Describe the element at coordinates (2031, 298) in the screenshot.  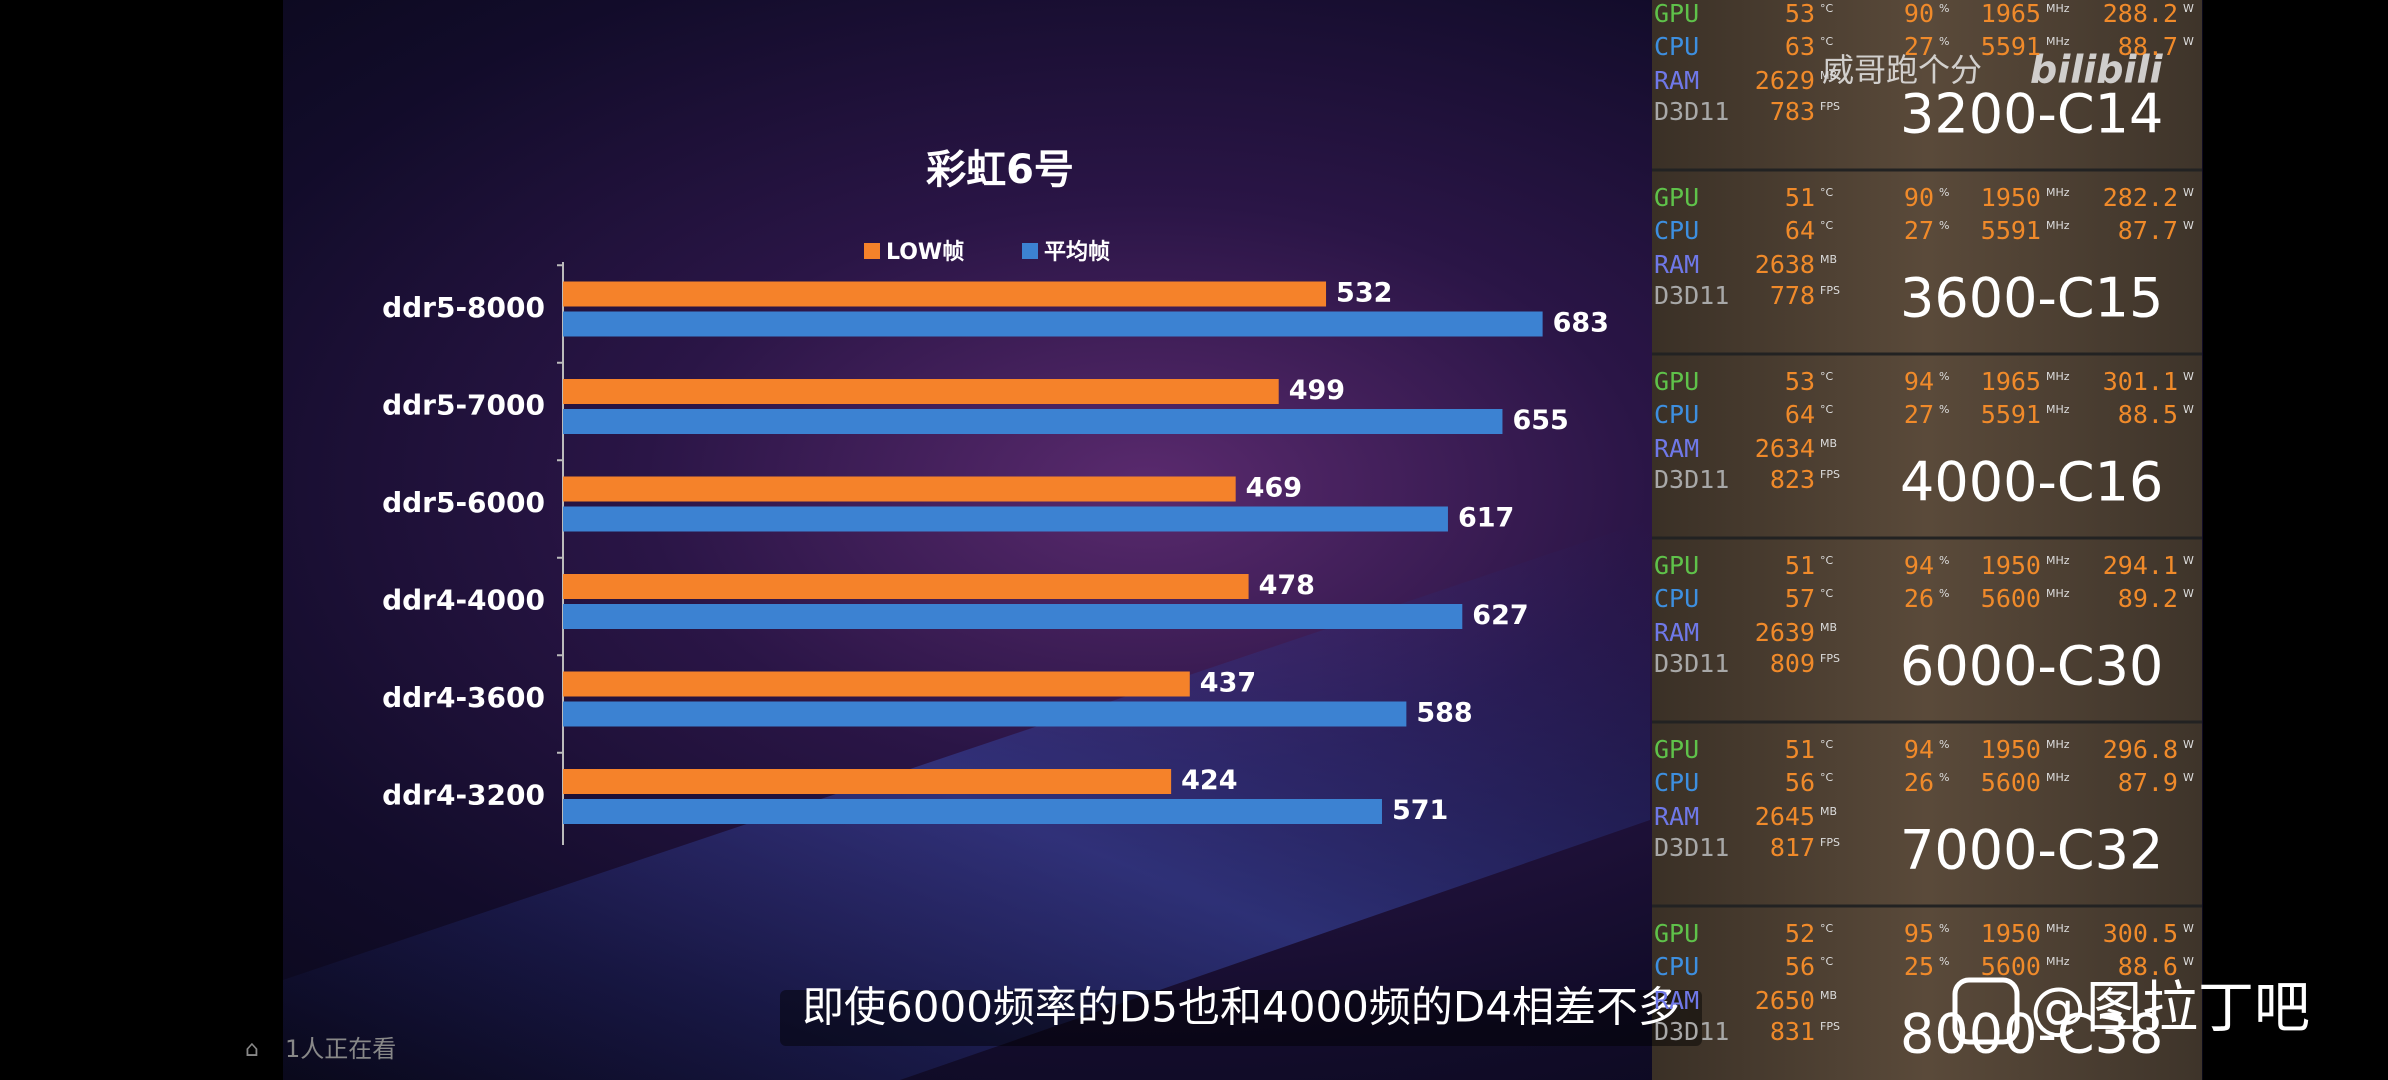
I see `hud-config-label: 3600-C15` at that location.